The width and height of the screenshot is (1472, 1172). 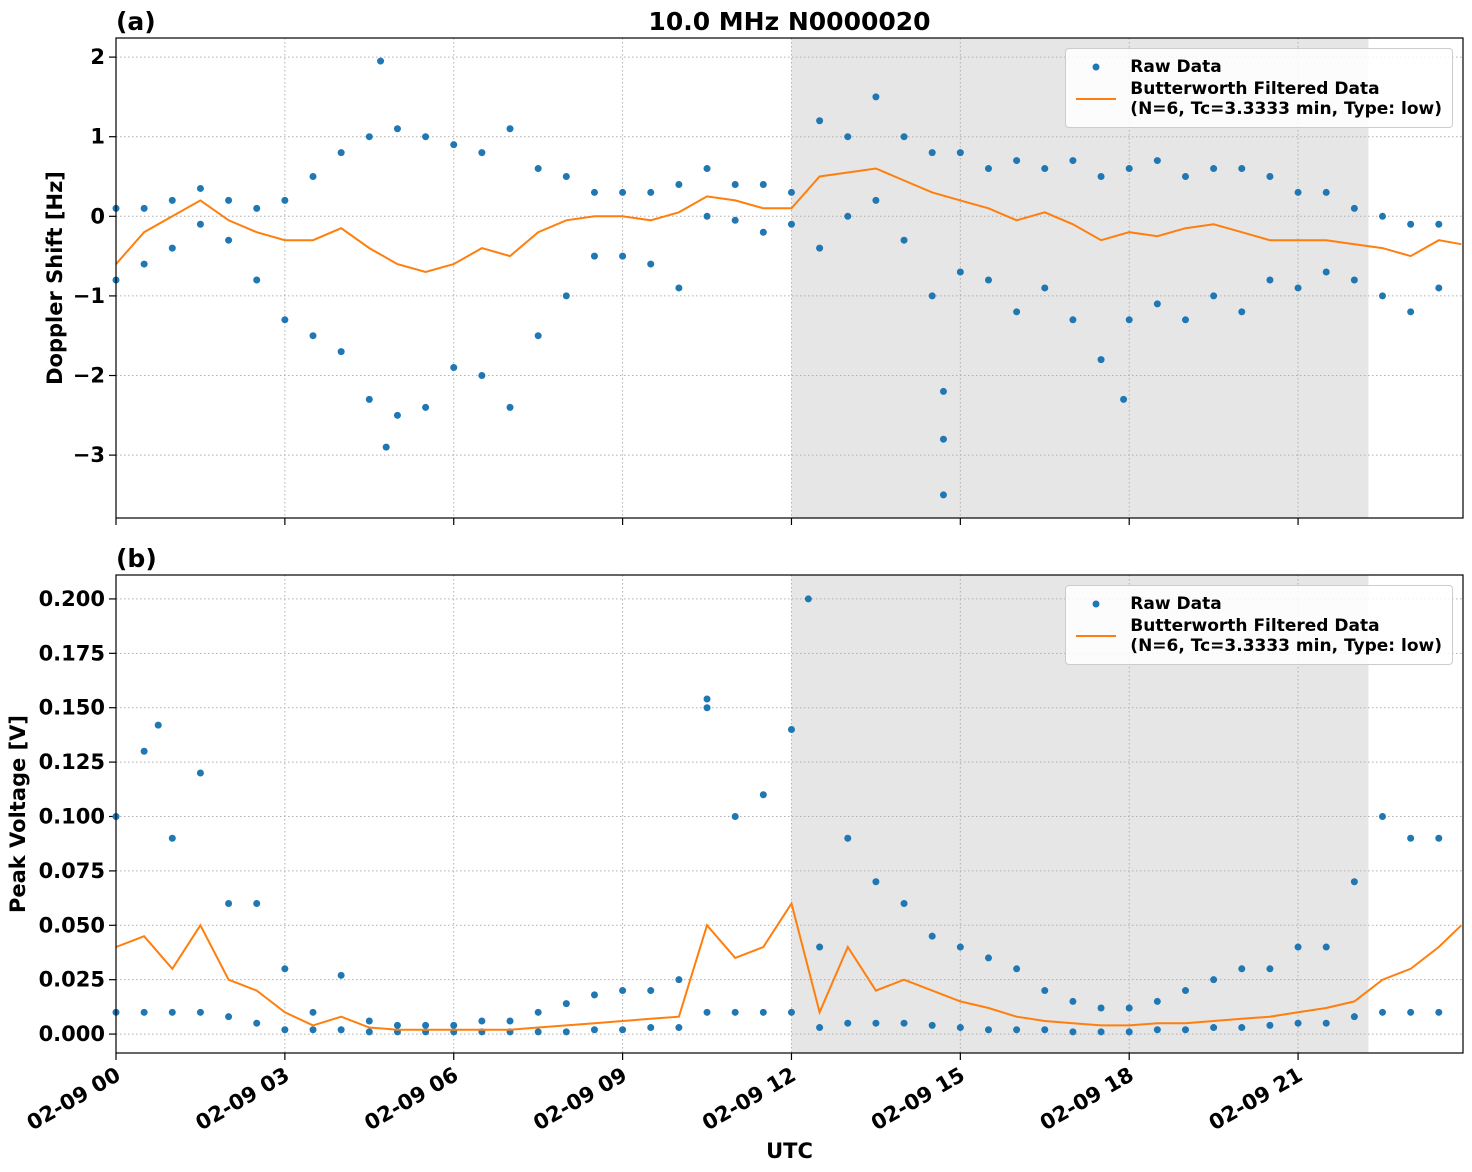 What do you see at coordinates (918, 1099) in the screenshot?
I see `x-tick-label: 02-09 15` at bounding box center [918, 1099].